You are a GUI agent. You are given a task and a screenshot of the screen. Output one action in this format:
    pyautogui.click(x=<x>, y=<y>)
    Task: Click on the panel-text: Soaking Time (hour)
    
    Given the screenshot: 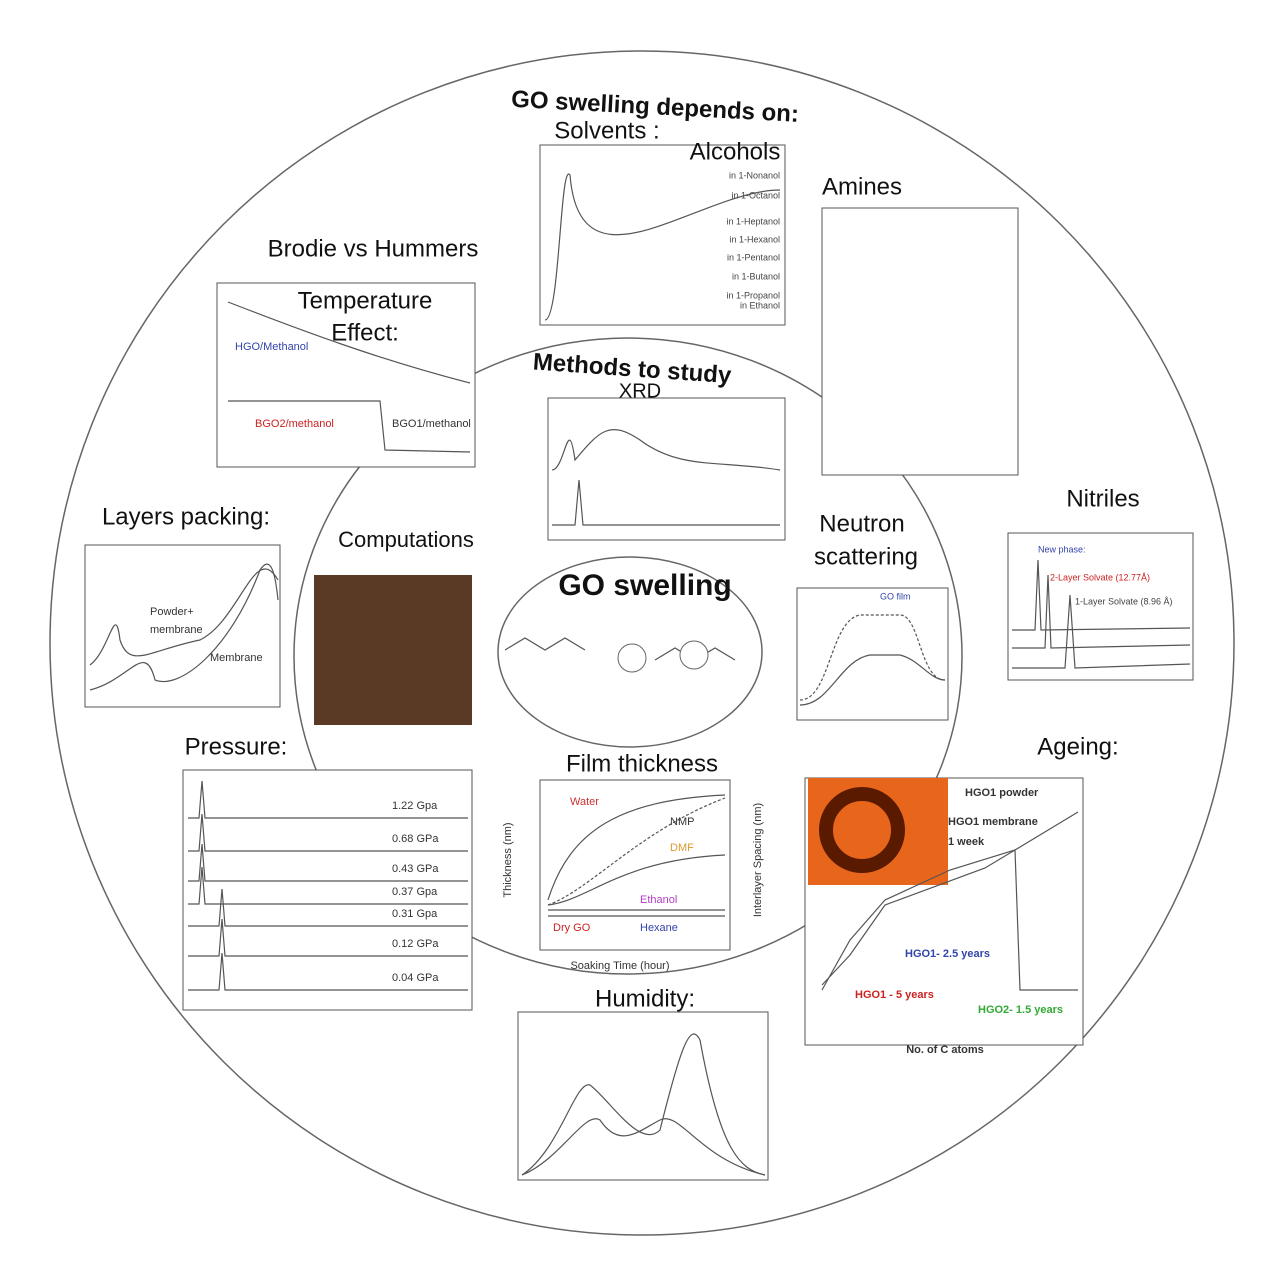 What is the action you would take?
    pyautogui.click(x=619, y=966)
    